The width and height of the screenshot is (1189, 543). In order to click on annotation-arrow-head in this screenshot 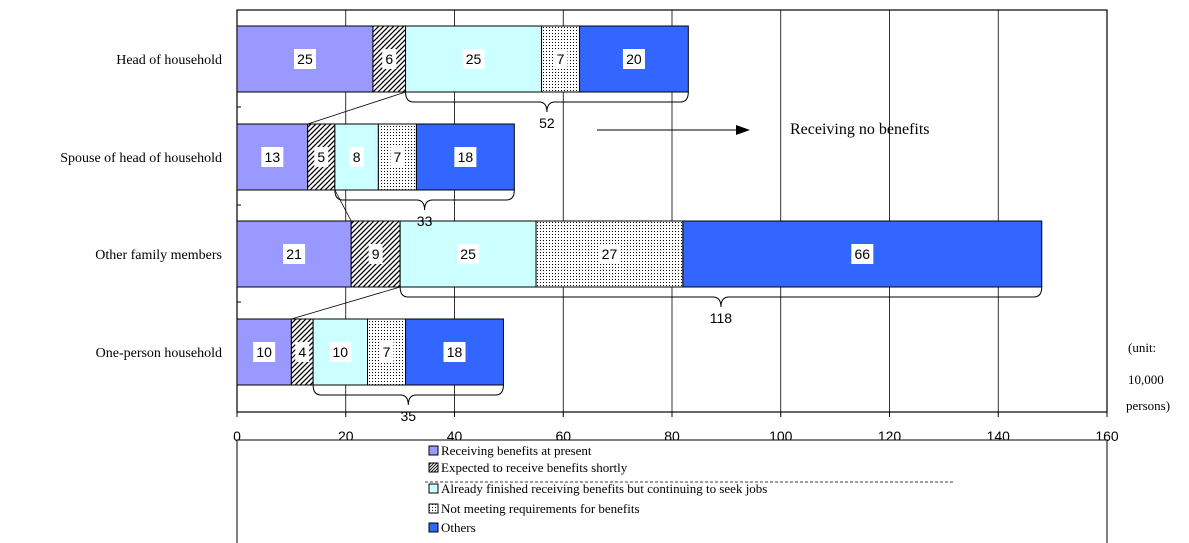, I will do `click(743, 130)`.